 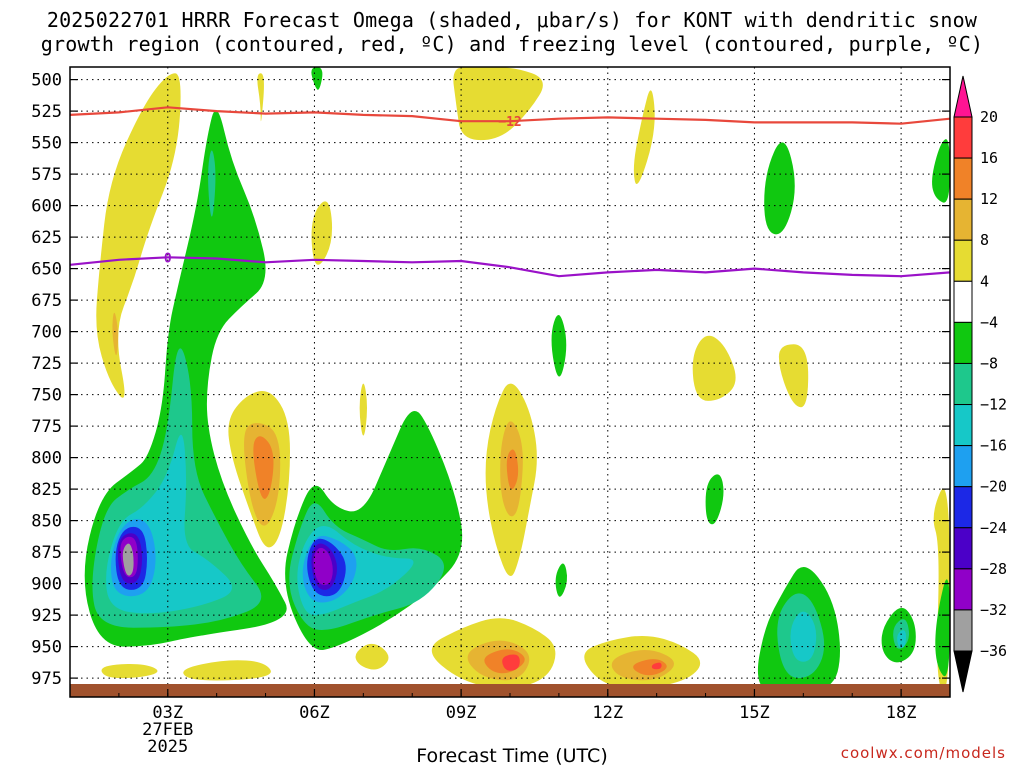 What do you see at coordinates (46, 553) in the screenshot?
I see `y-tick-label-875: 875` at bounding box center [46, 553].